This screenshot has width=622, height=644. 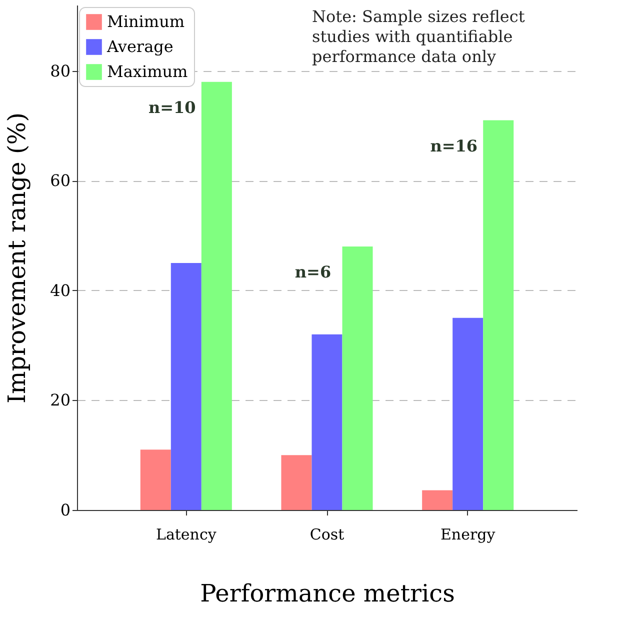 What do you see at coordinates (140, 46) in the screenshot?
I see `legend-label: Average` at bounding box center [140, 46].